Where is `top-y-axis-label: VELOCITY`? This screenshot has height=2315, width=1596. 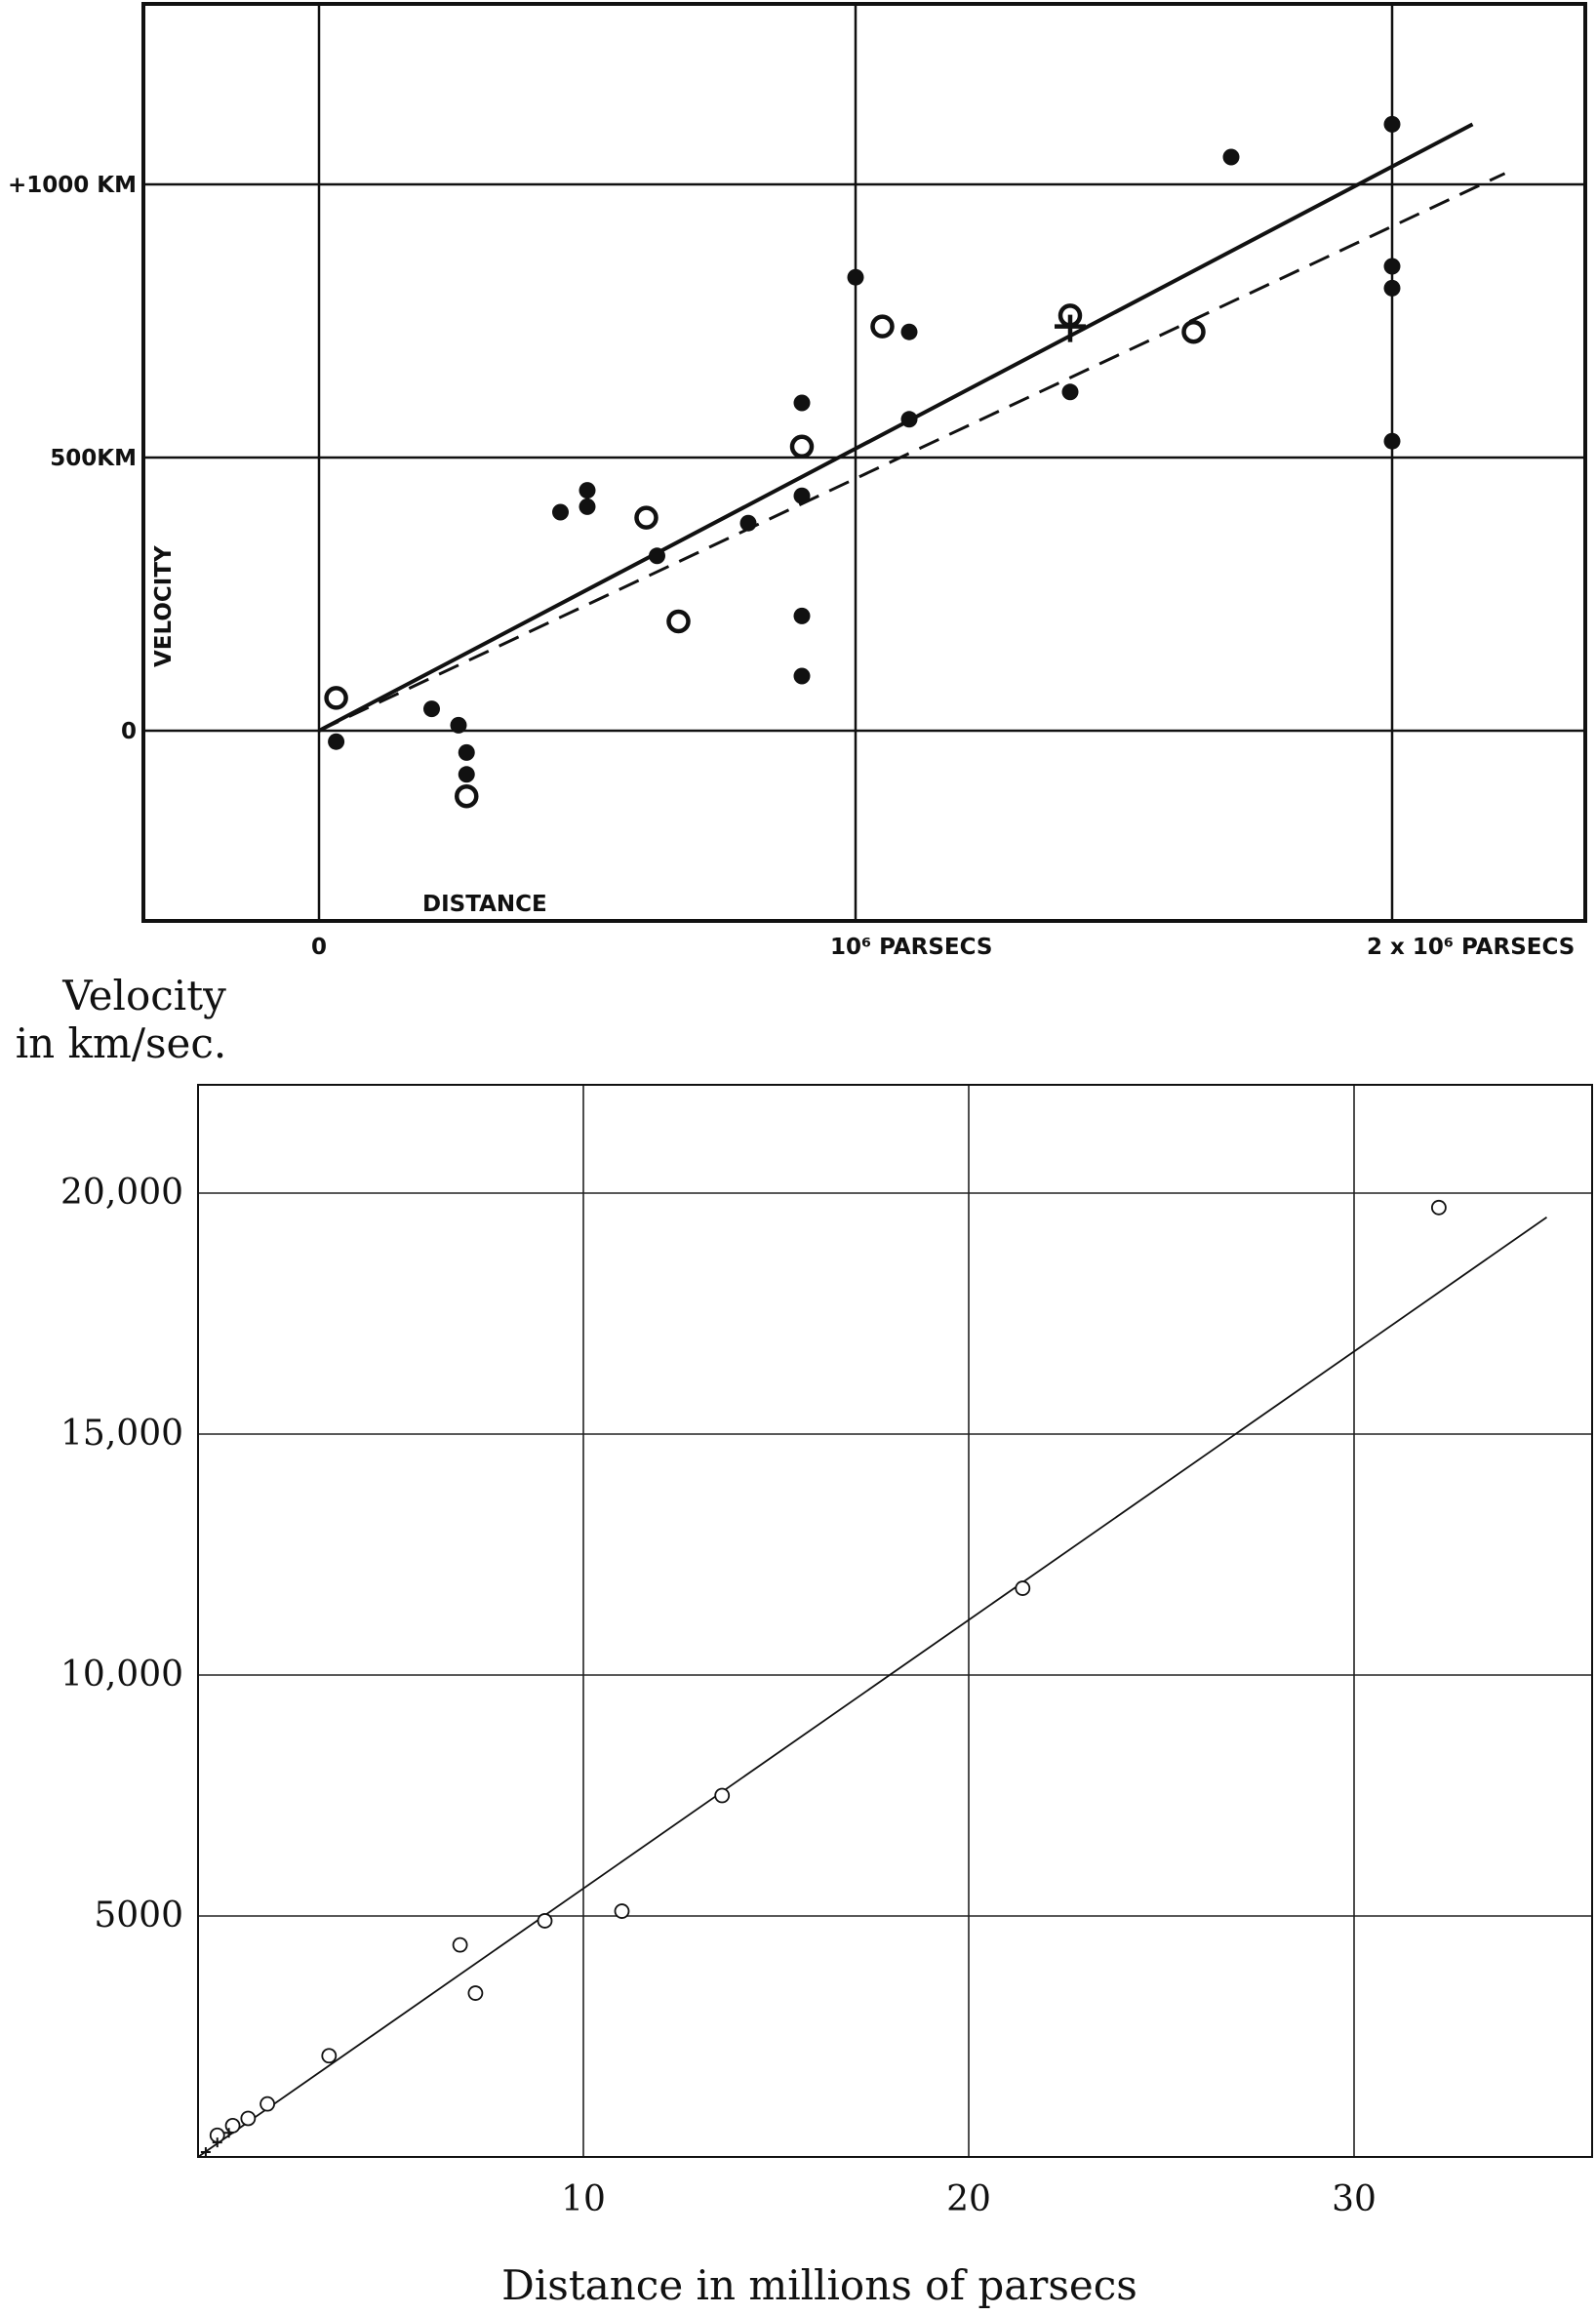
top-y-axis-label: VELOCITY is located at coordinates (164, 606).